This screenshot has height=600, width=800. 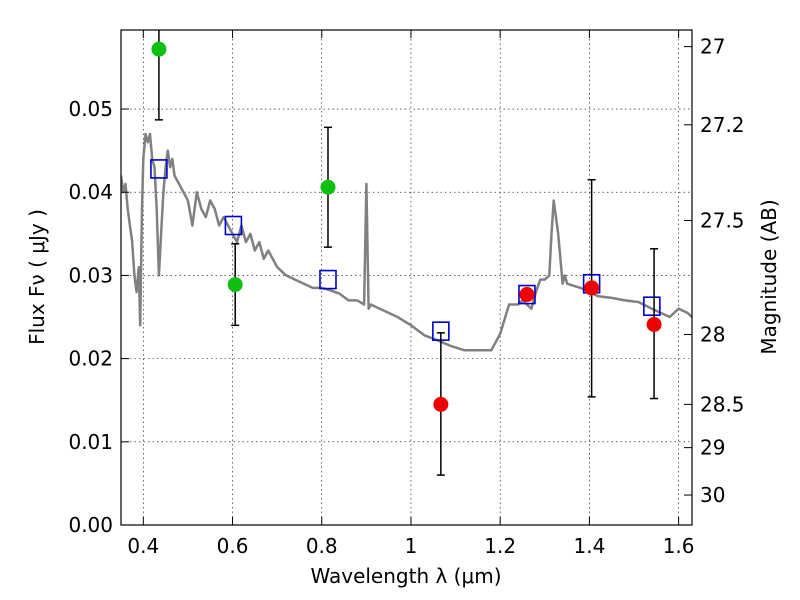 What do you see at coordinates (322, 546) in the screenshot?
I see `x-tick-label: 0.8` at bounding box center [322, 546].